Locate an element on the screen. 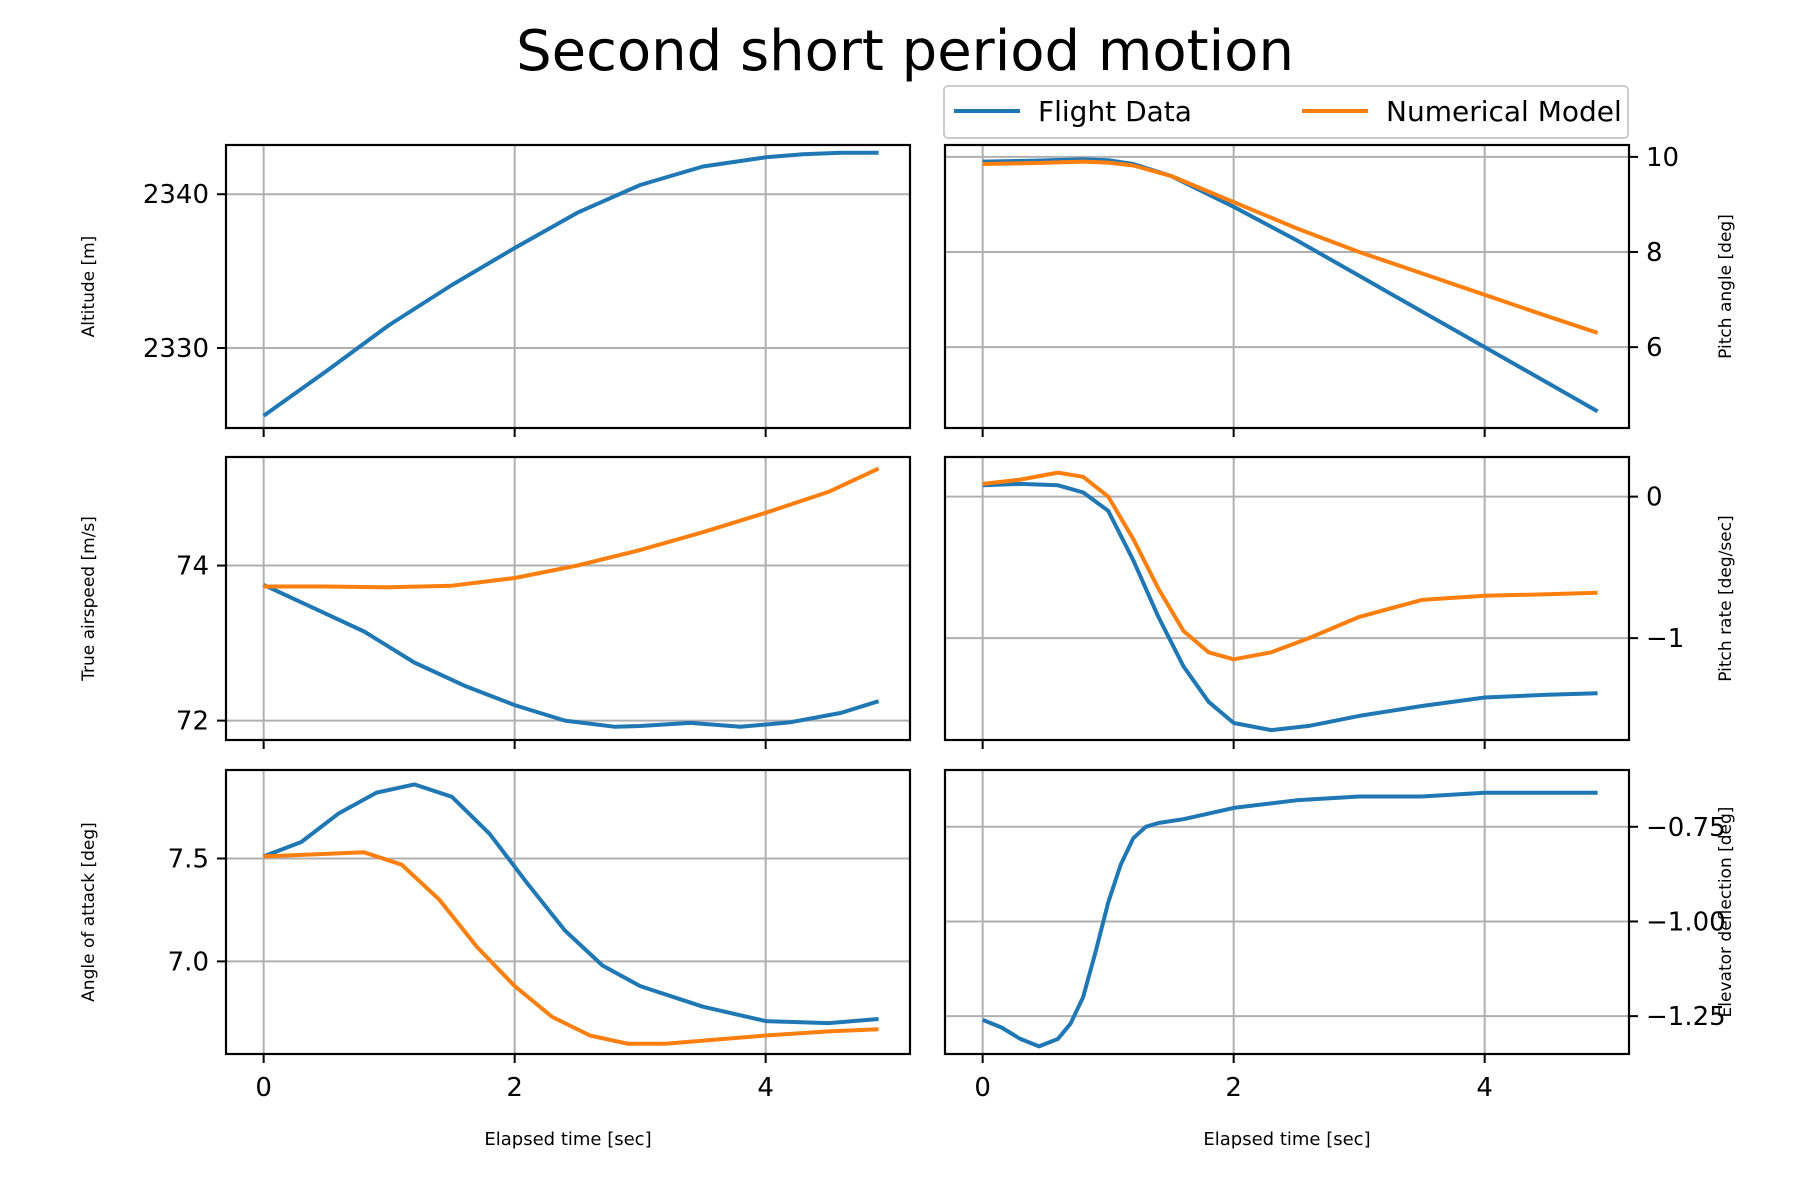 This screenshot has width=1800, height=1200. panel-middle-right: −1 0 Pitch rate [deg/sec] is located at coordinates (1339, 602).